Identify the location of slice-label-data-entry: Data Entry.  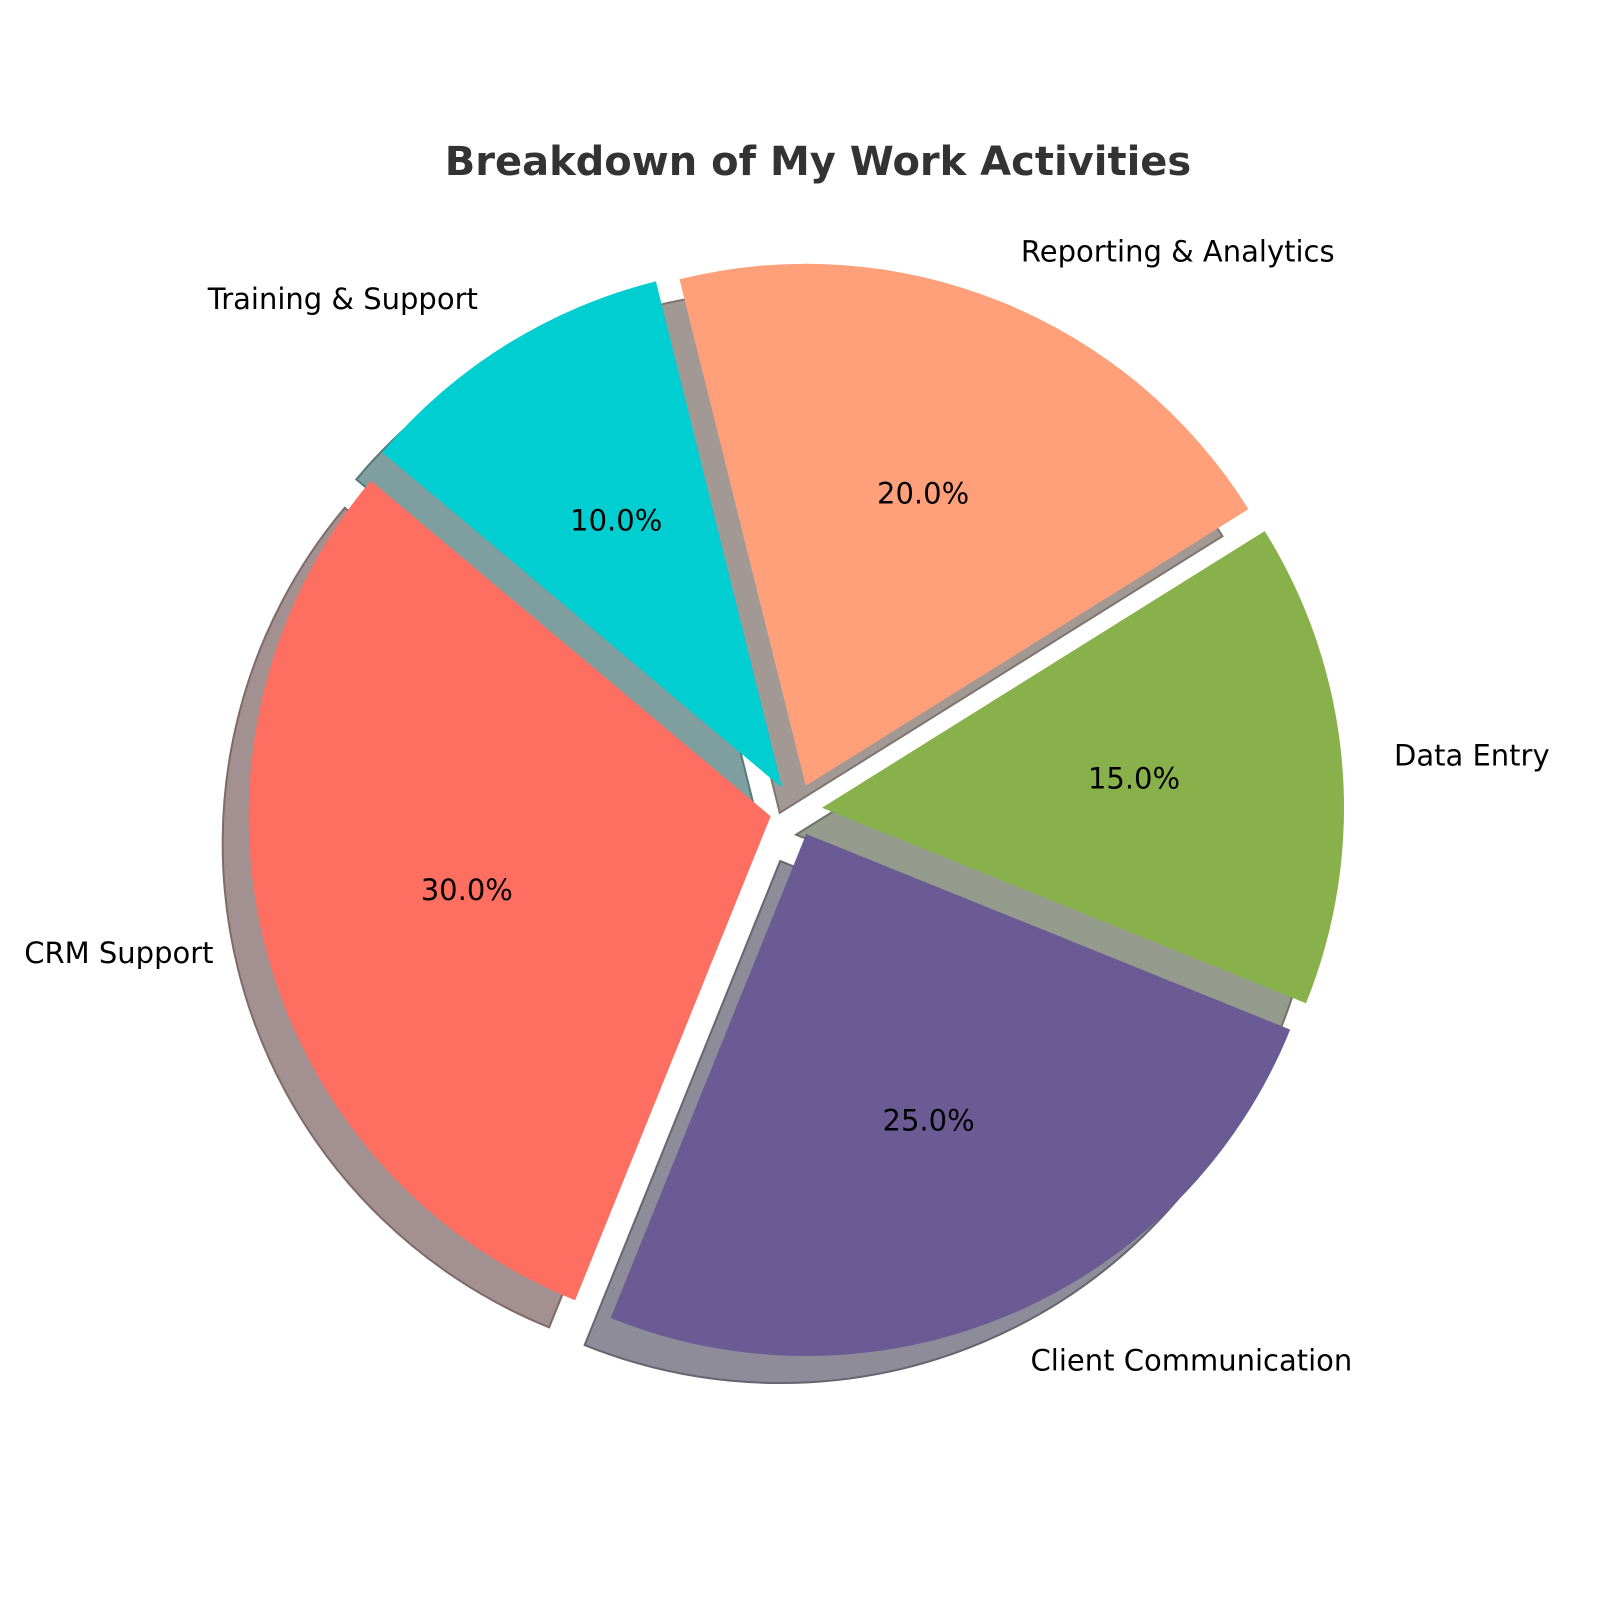
(1472, 756).